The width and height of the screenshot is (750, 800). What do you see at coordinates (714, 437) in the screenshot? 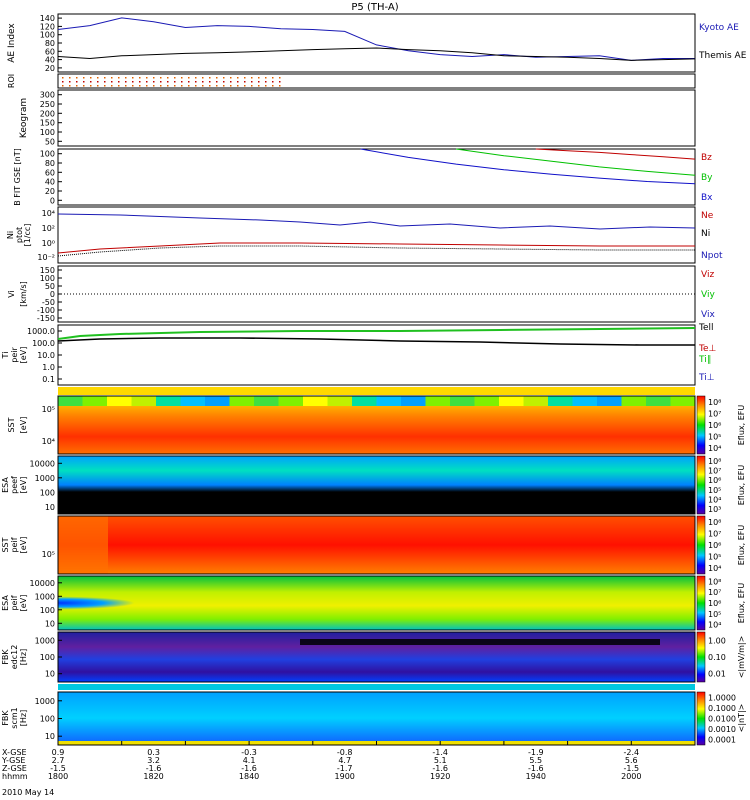
I see `colorbar-tick: 10⁵` at bounding box center [714, 437].